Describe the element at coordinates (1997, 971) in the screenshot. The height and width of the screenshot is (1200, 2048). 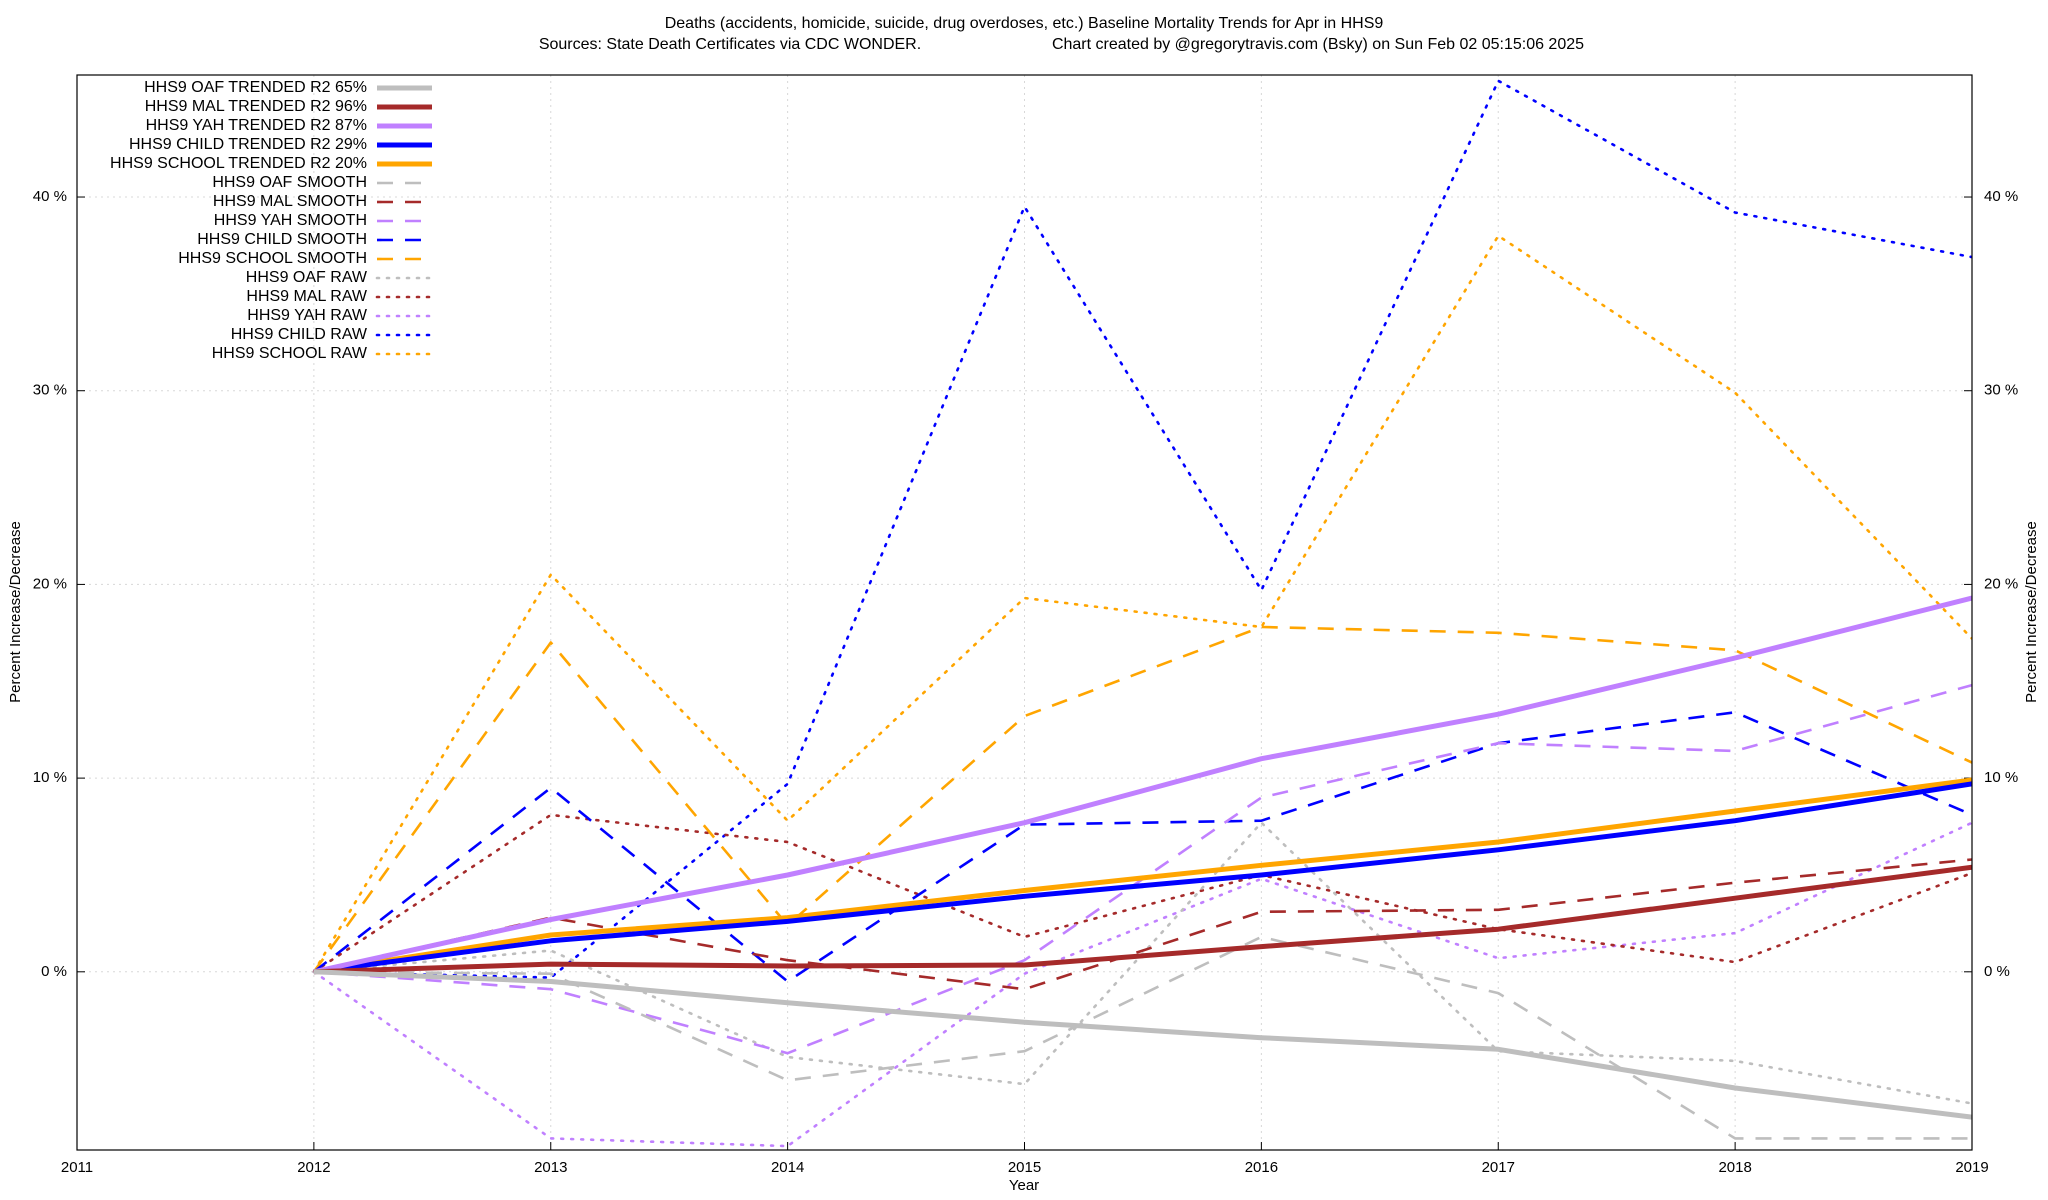
I see `y2-tick-label: 0 %` at that location.